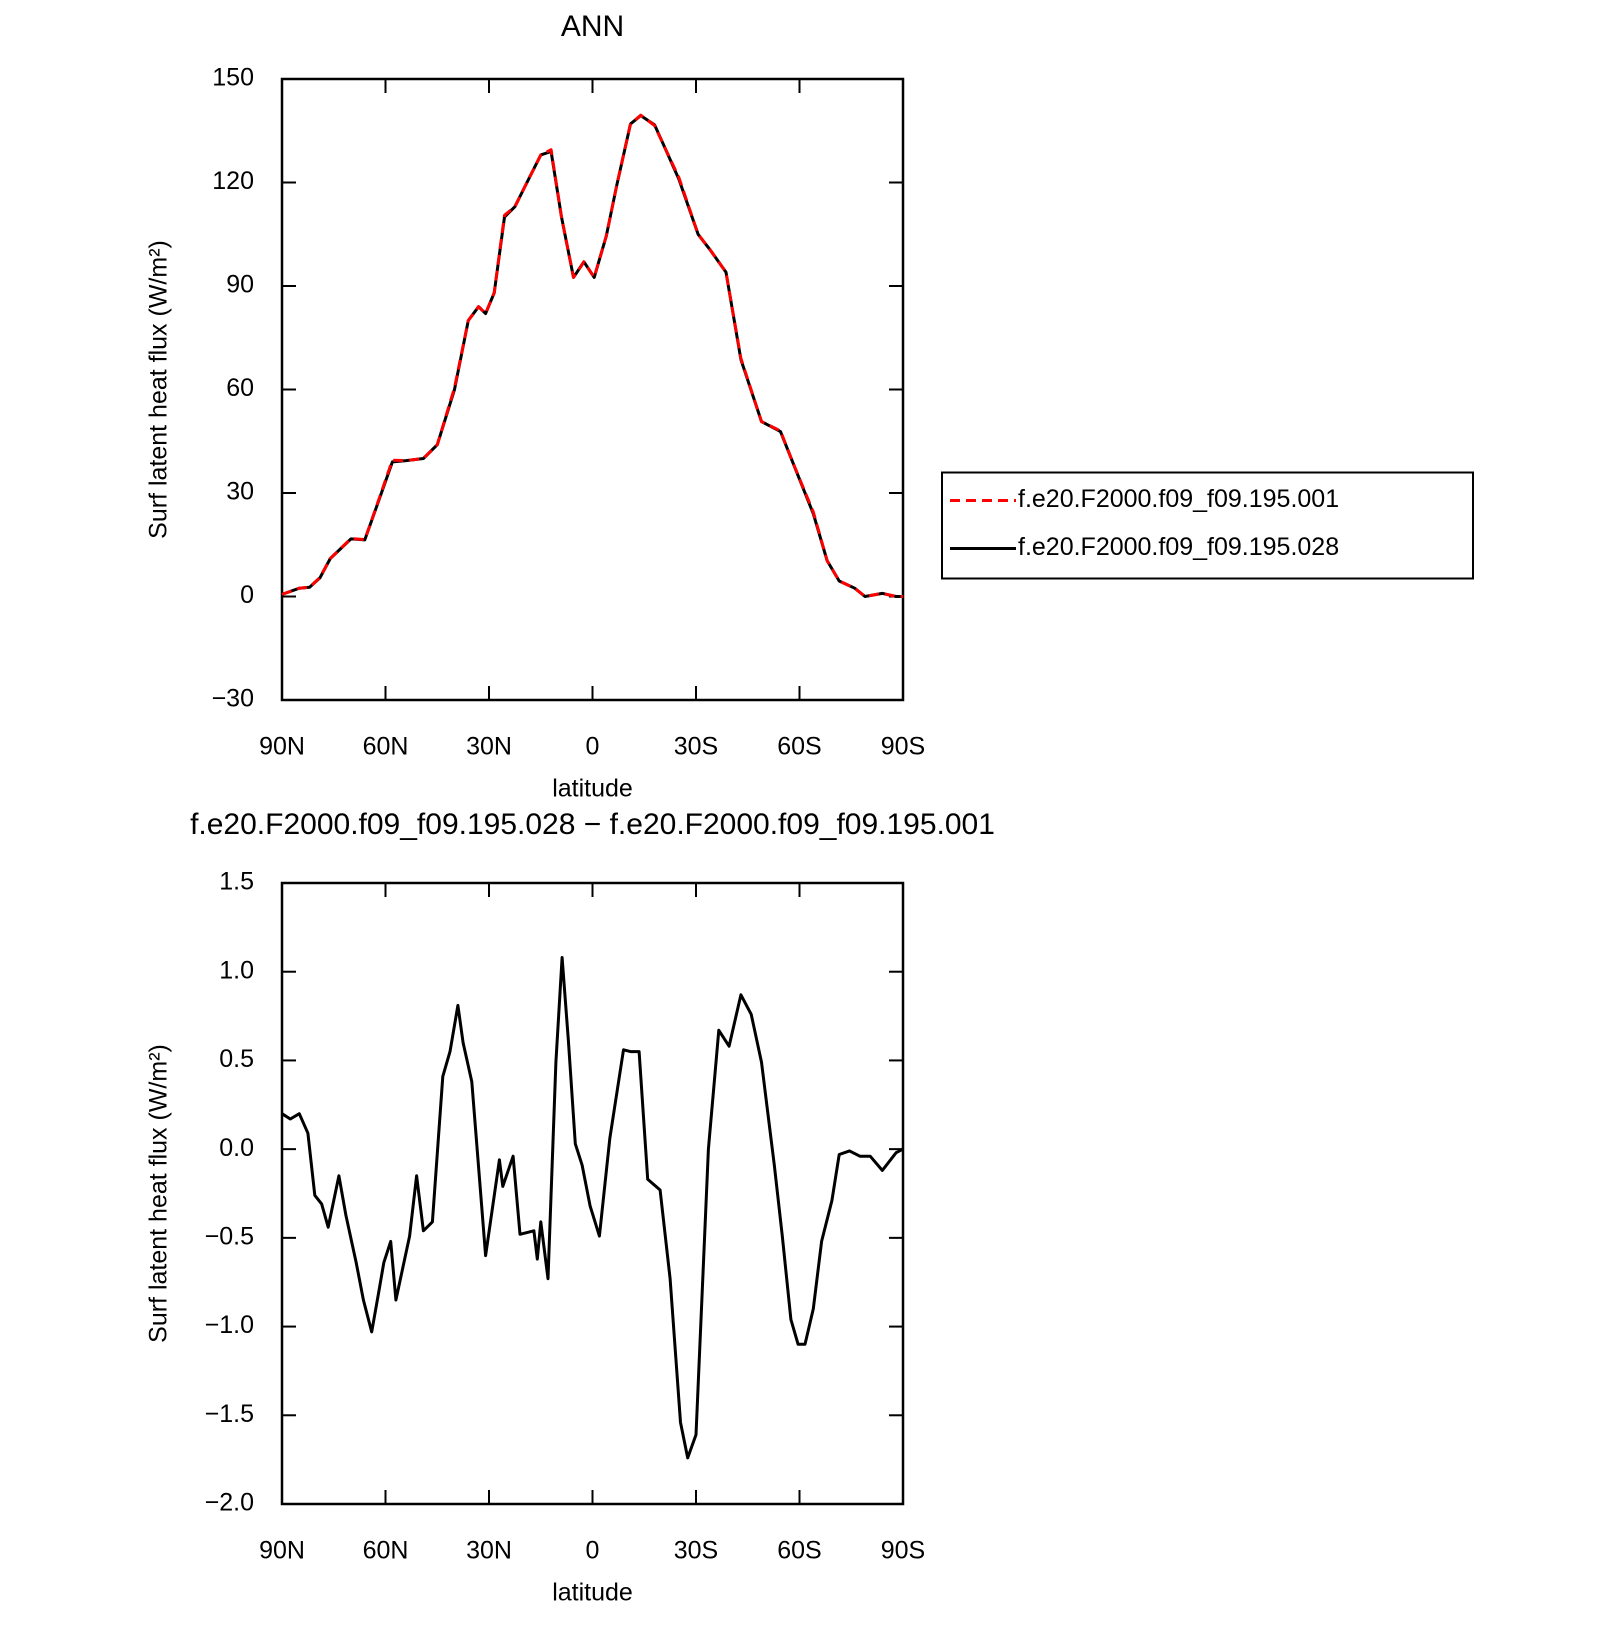 Image resolution: width=1599 pixels, height=1635 pixels. What do you see at coordinates (592, 26) in the screenshot?
I see `chart-title: ANN` at bounding box center [592, 26].